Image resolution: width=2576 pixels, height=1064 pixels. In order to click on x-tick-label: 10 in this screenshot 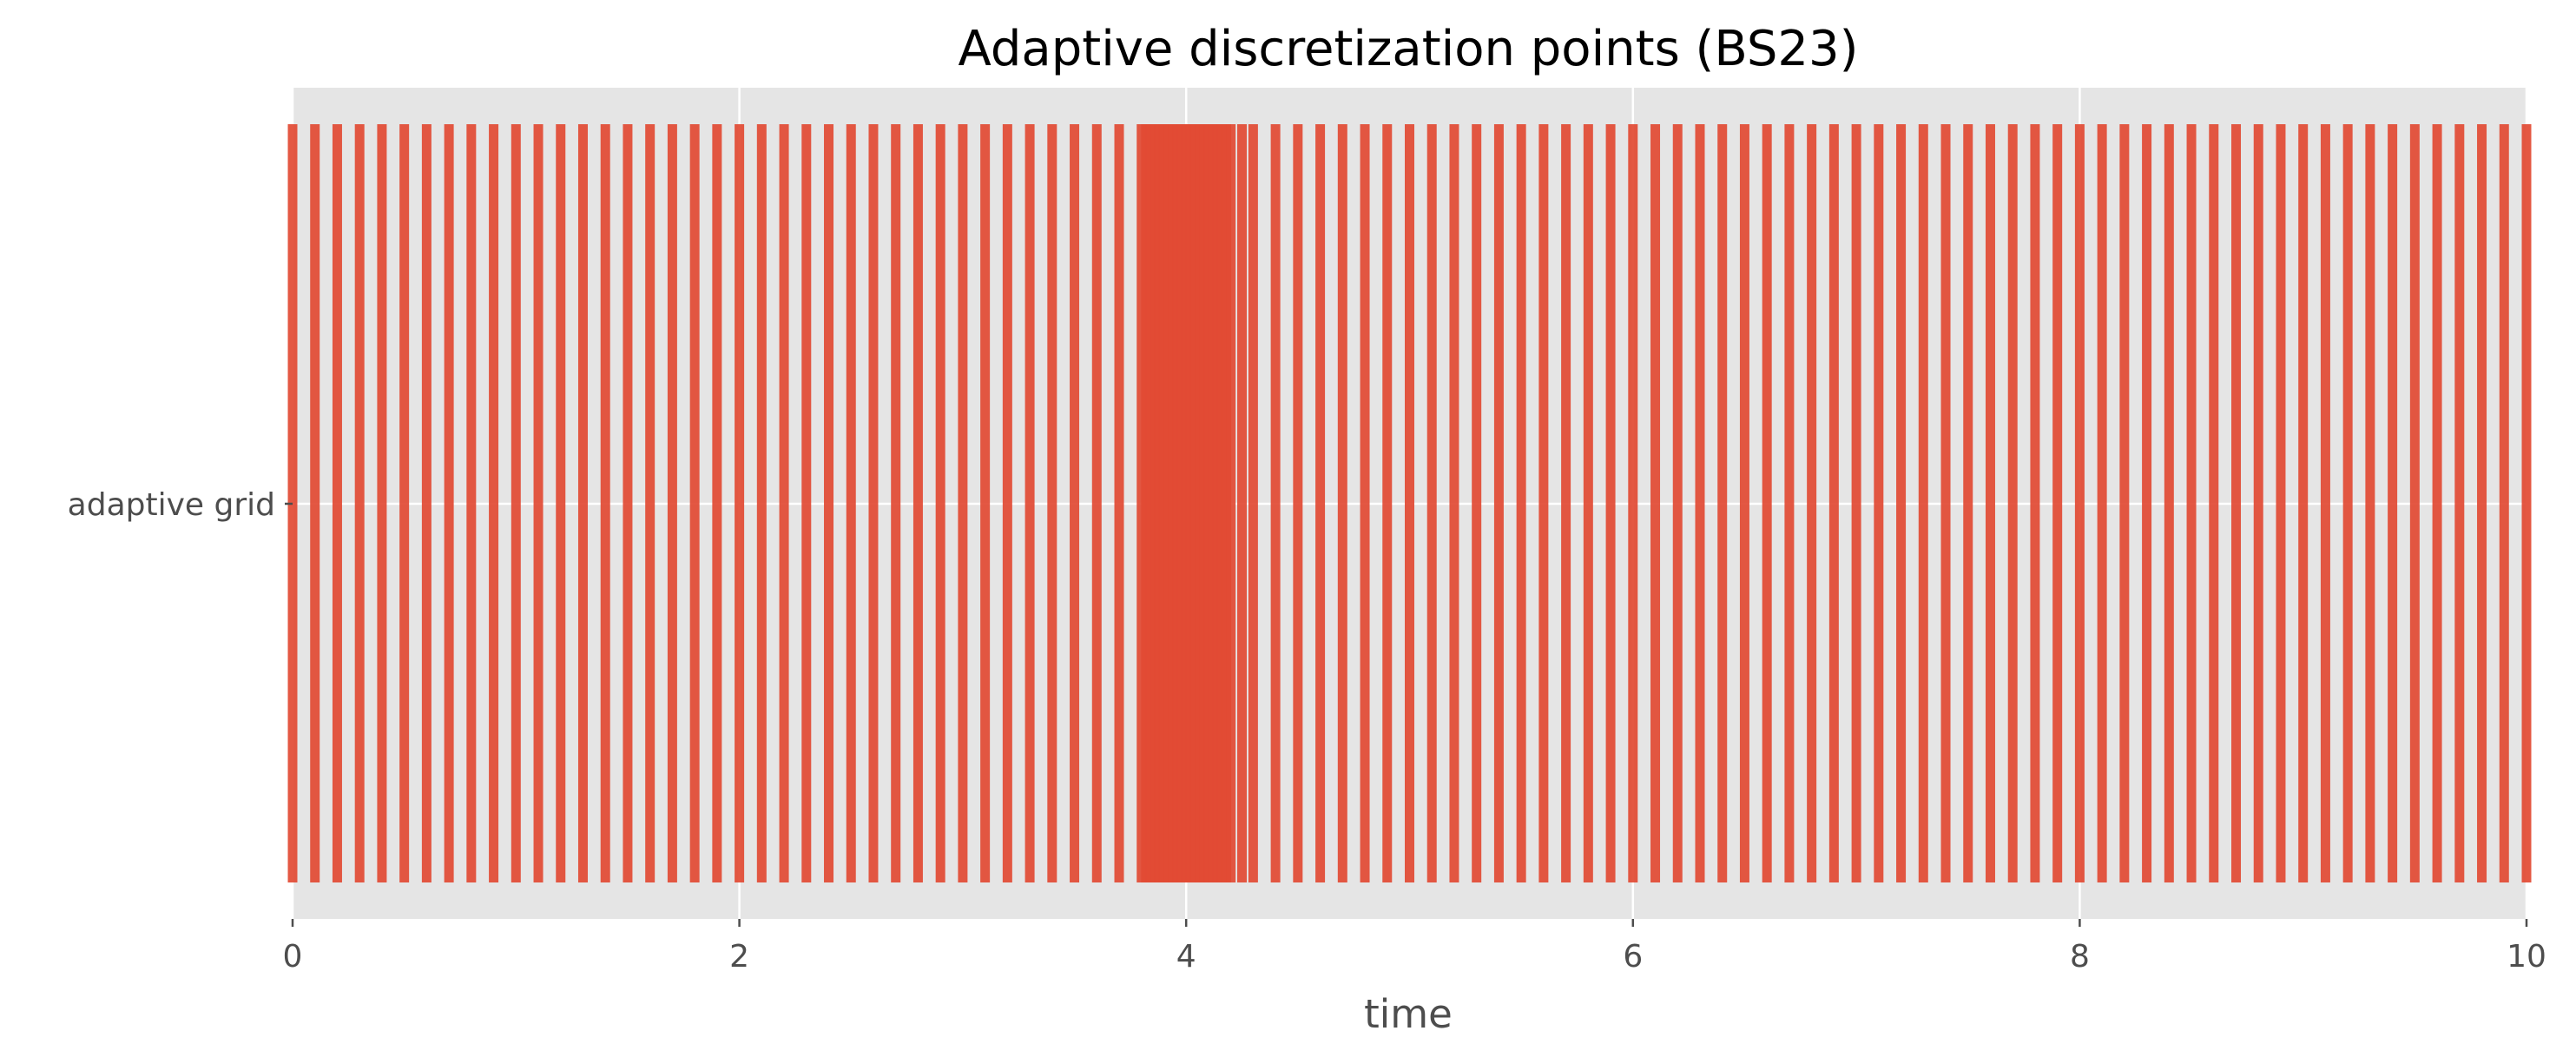, I will do `click(2526, 957)`.